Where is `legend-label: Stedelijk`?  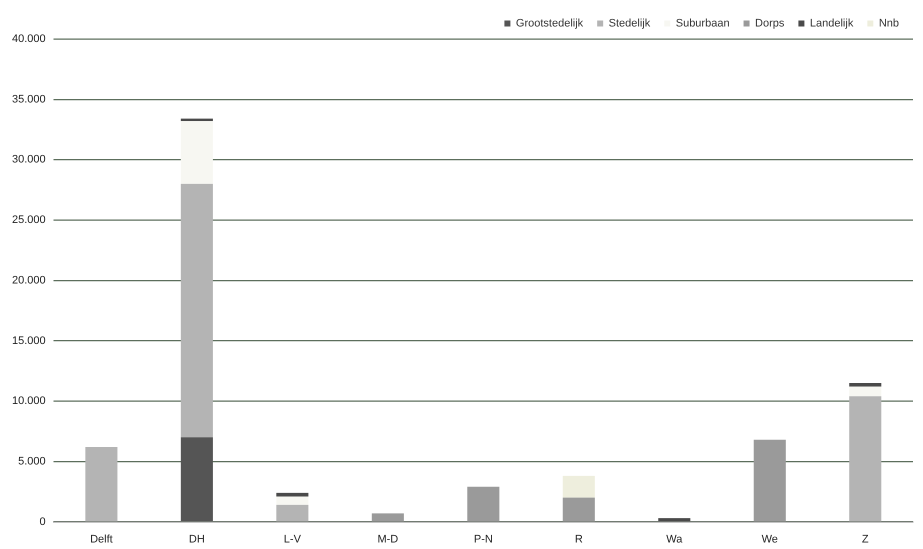 legend-label: Stedelijk is located at coordinates (629, 24).